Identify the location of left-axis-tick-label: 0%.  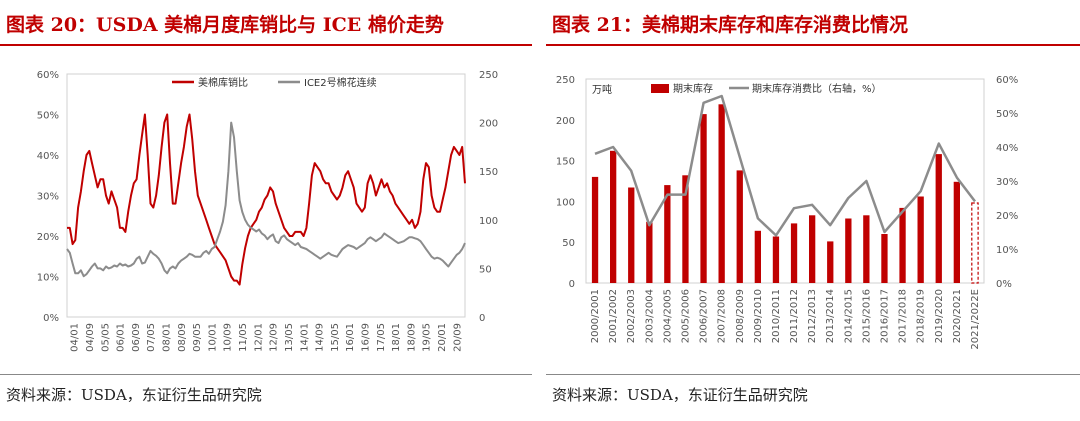
(51, 318).